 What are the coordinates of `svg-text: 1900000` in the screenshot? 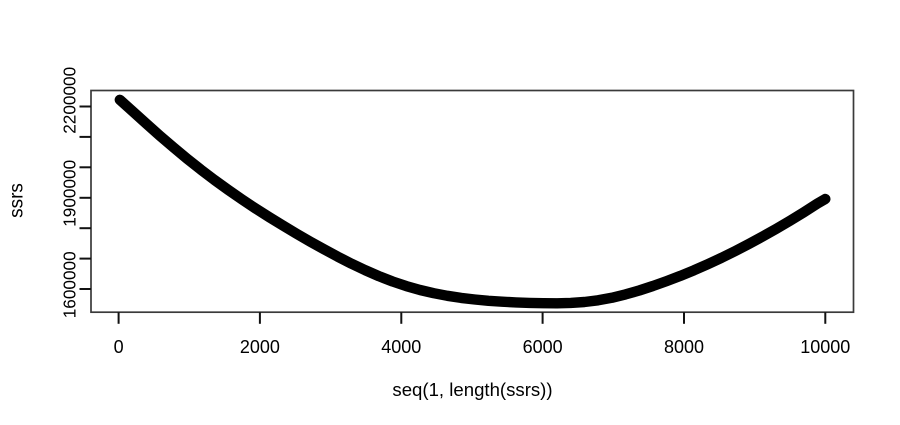 It's located at (69, 193).